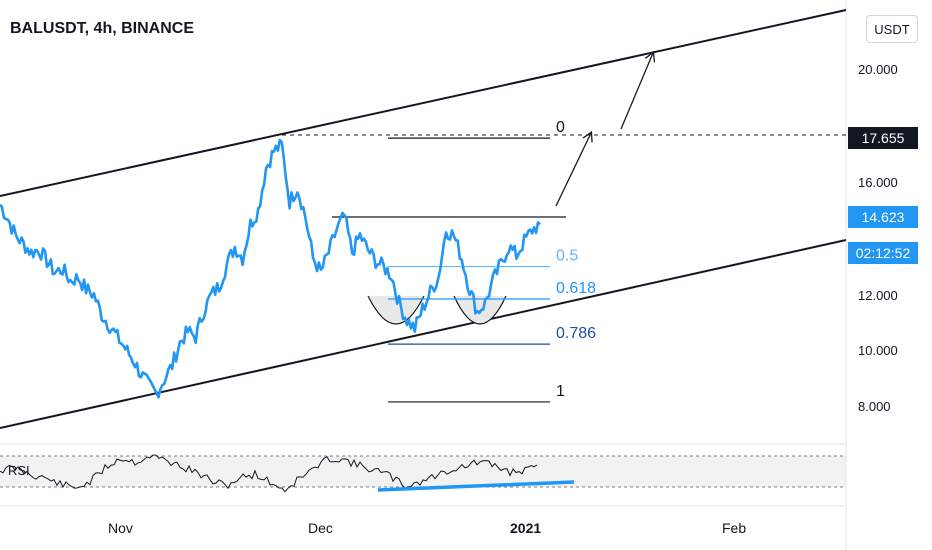 The height and width of the screenshot is (550, 932). I want to click on fib-level-label: 0.5, so click(567, 256).